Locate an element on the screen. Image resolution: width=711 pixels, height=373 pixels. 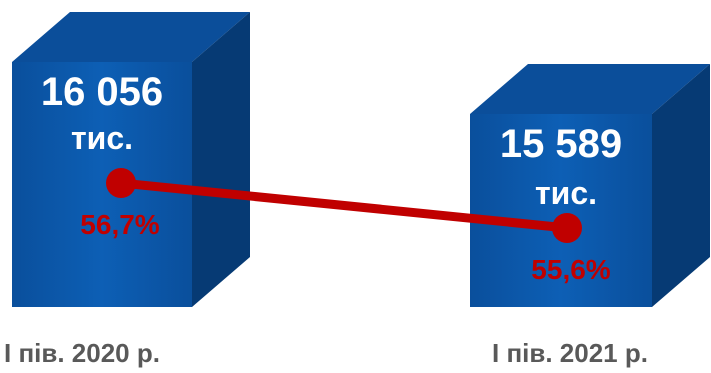
category-label: I пів. 2020 р. is located at coordinates (82, 353).